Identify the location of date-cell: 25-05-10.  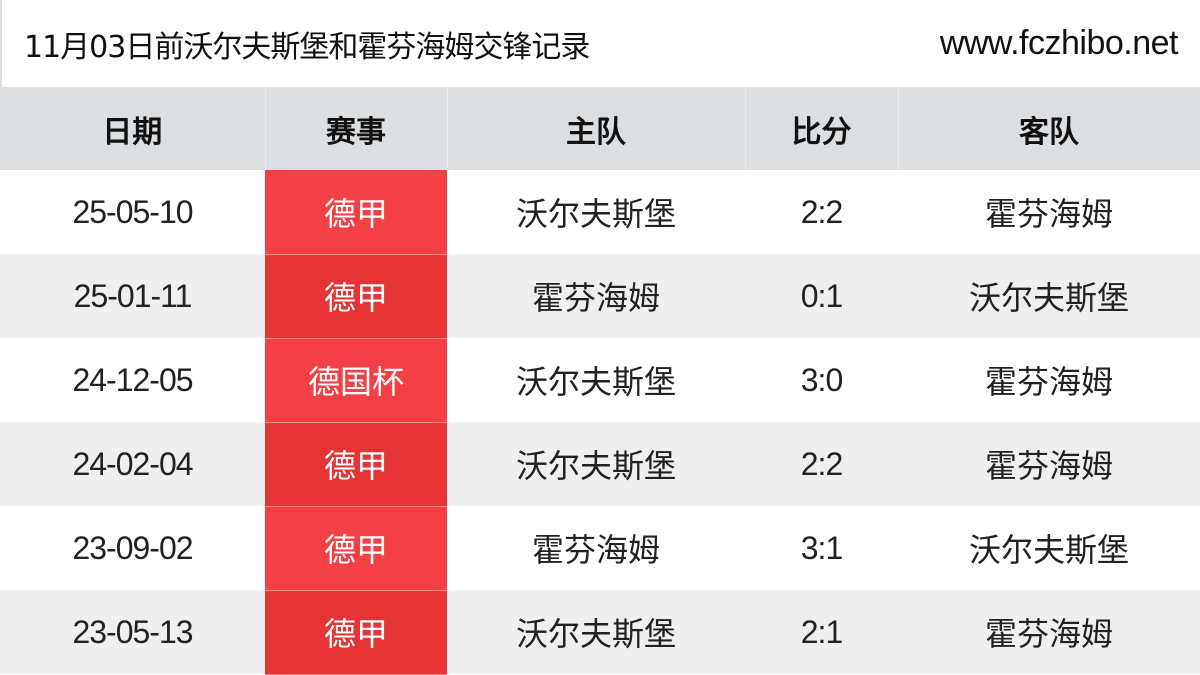
(132, 211).